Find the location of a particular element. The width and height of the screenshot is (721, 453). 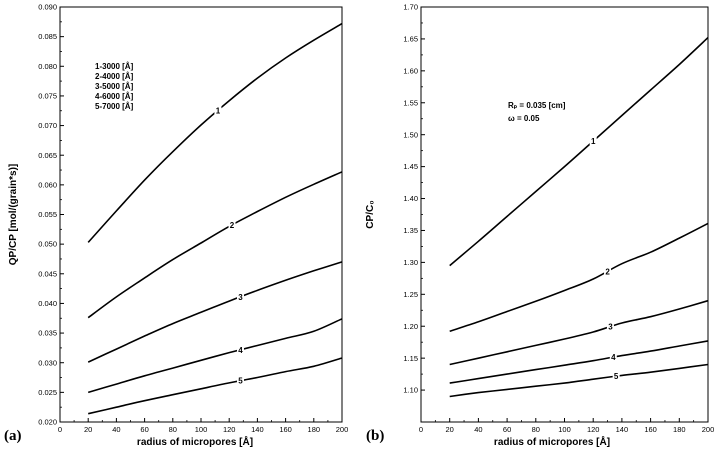

y-tick-label-b: 1.55 is located at coordinates (410, 102).